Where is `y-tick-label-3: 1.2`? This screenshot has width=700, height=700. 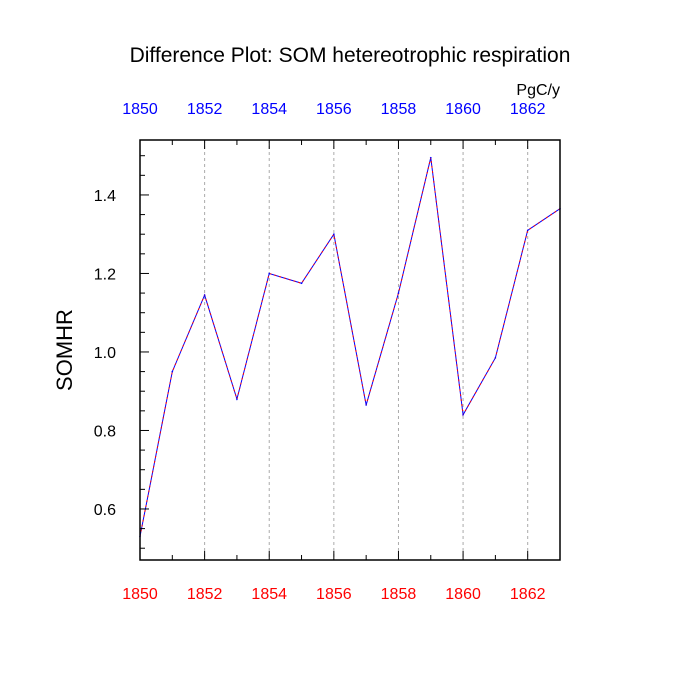
y-tick-label-3: 1.2 is located at coordinates (105, 274).